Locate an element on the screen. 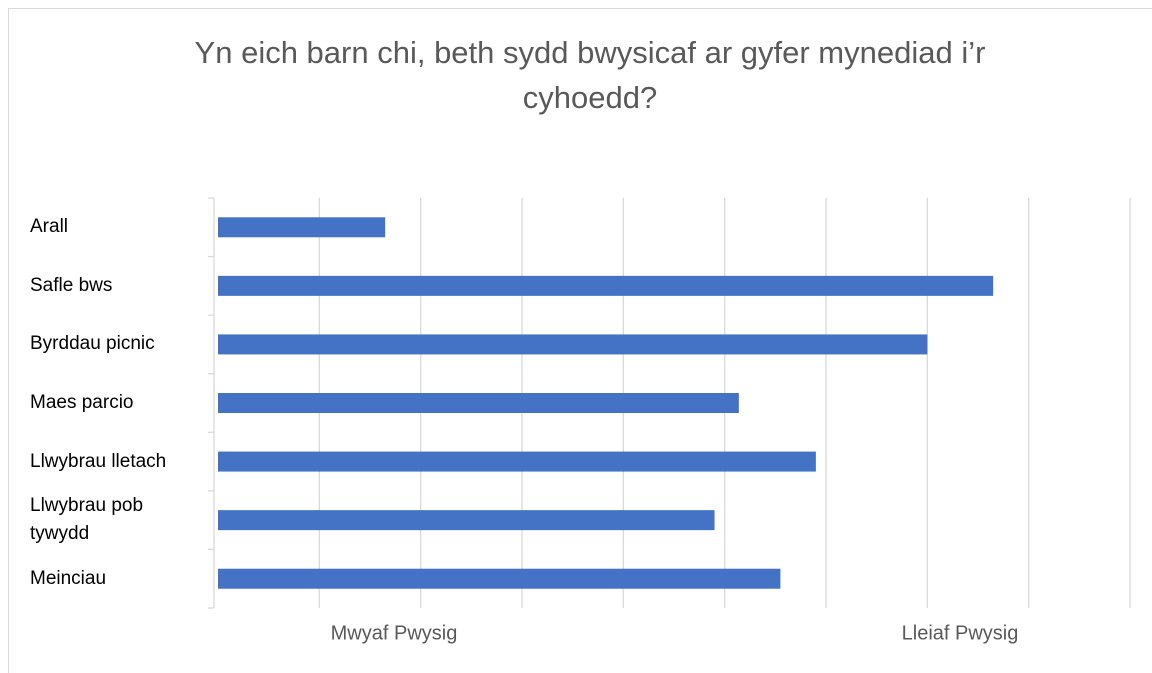  category-box: Meinciau is located at coordinates (120, 579).